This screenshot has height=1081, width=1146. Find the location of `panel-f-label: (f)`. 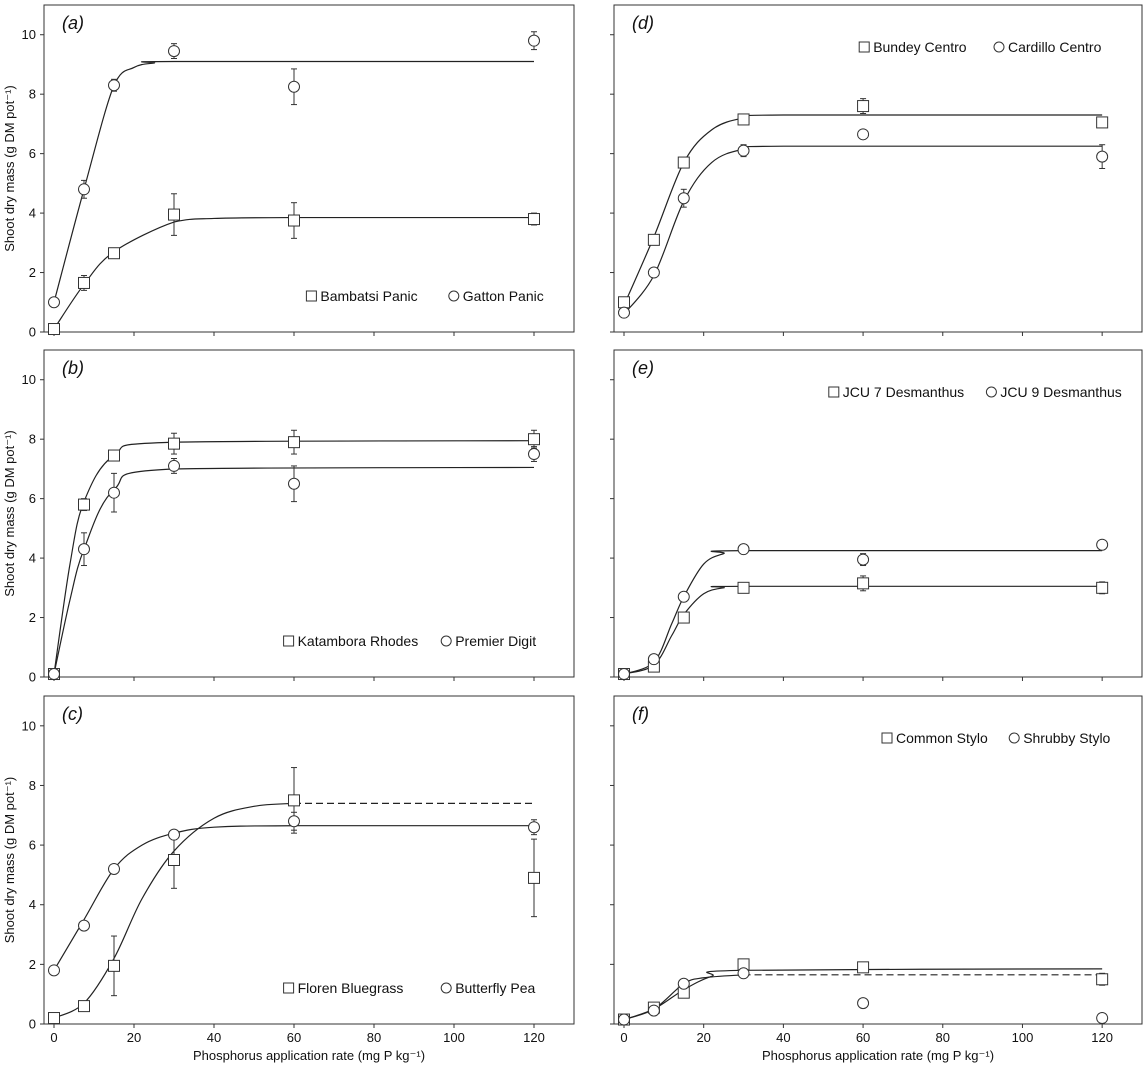

panel-f-label: (f) is located at coordinates (640, 714).